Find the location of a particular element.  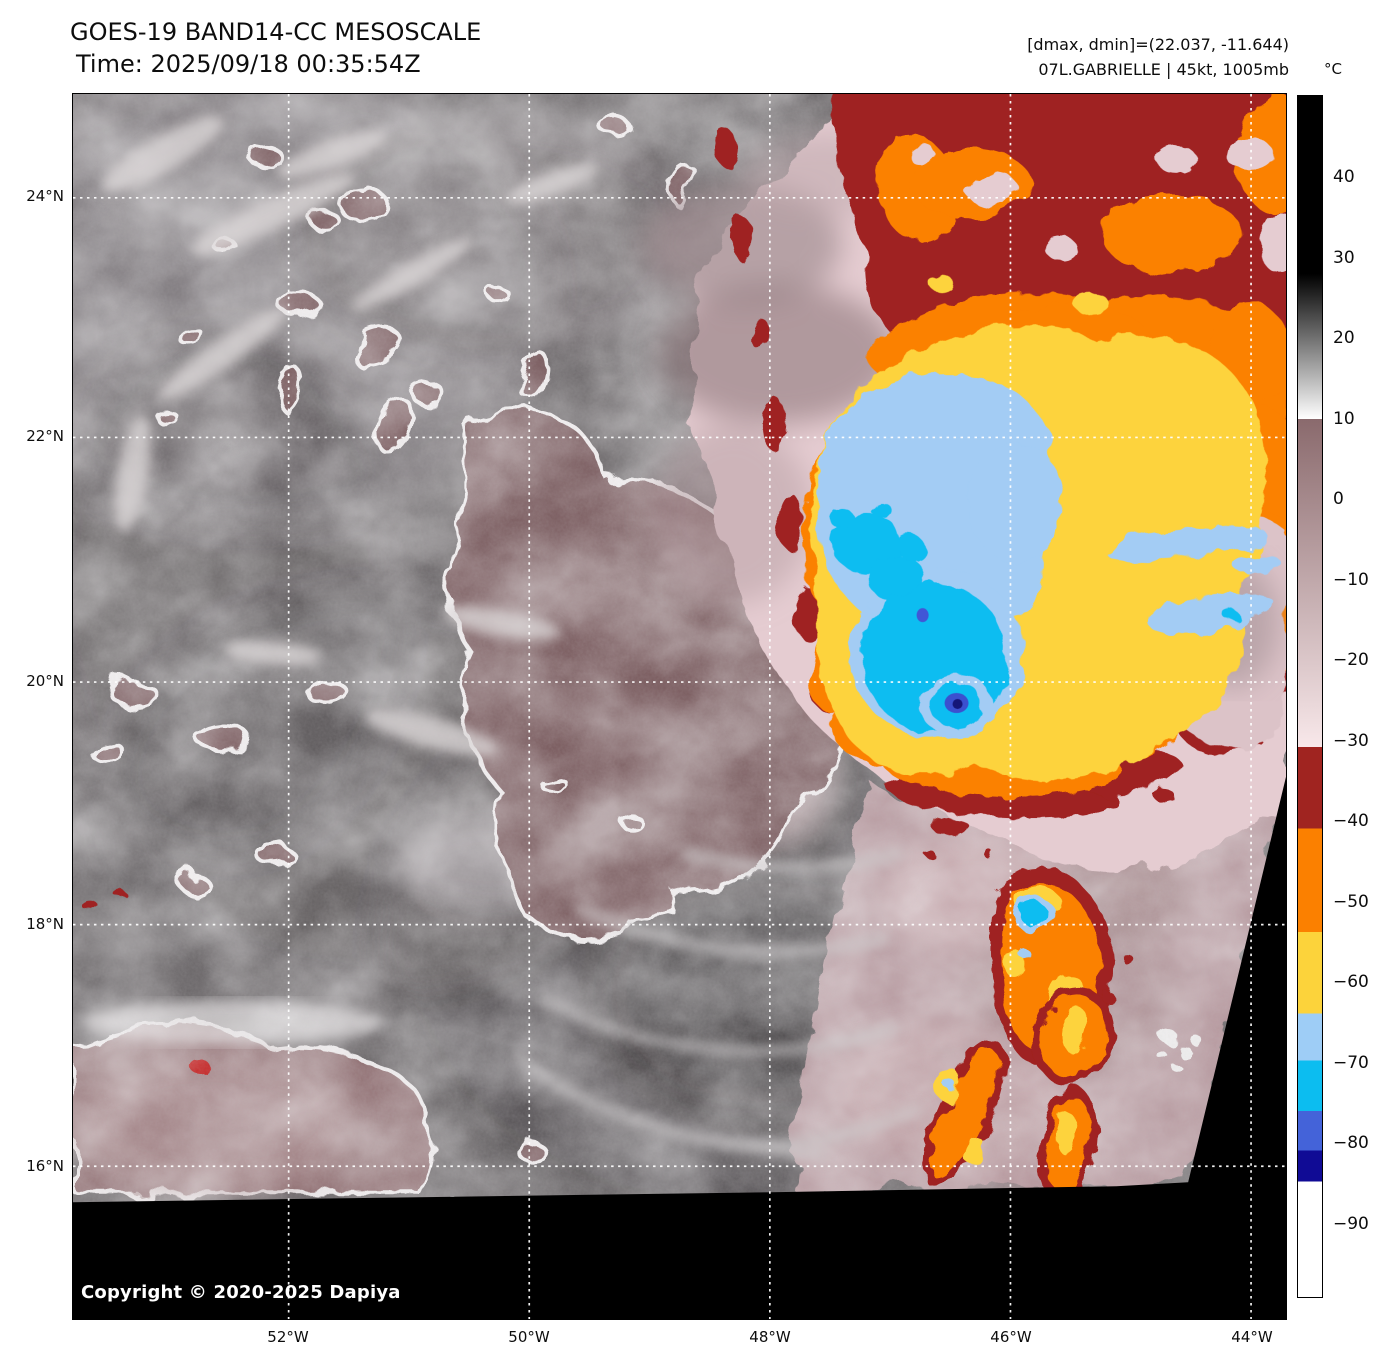

copyright-text: Copyright © 2020-2025 Dapiya is located at coordinates (241, 1292).